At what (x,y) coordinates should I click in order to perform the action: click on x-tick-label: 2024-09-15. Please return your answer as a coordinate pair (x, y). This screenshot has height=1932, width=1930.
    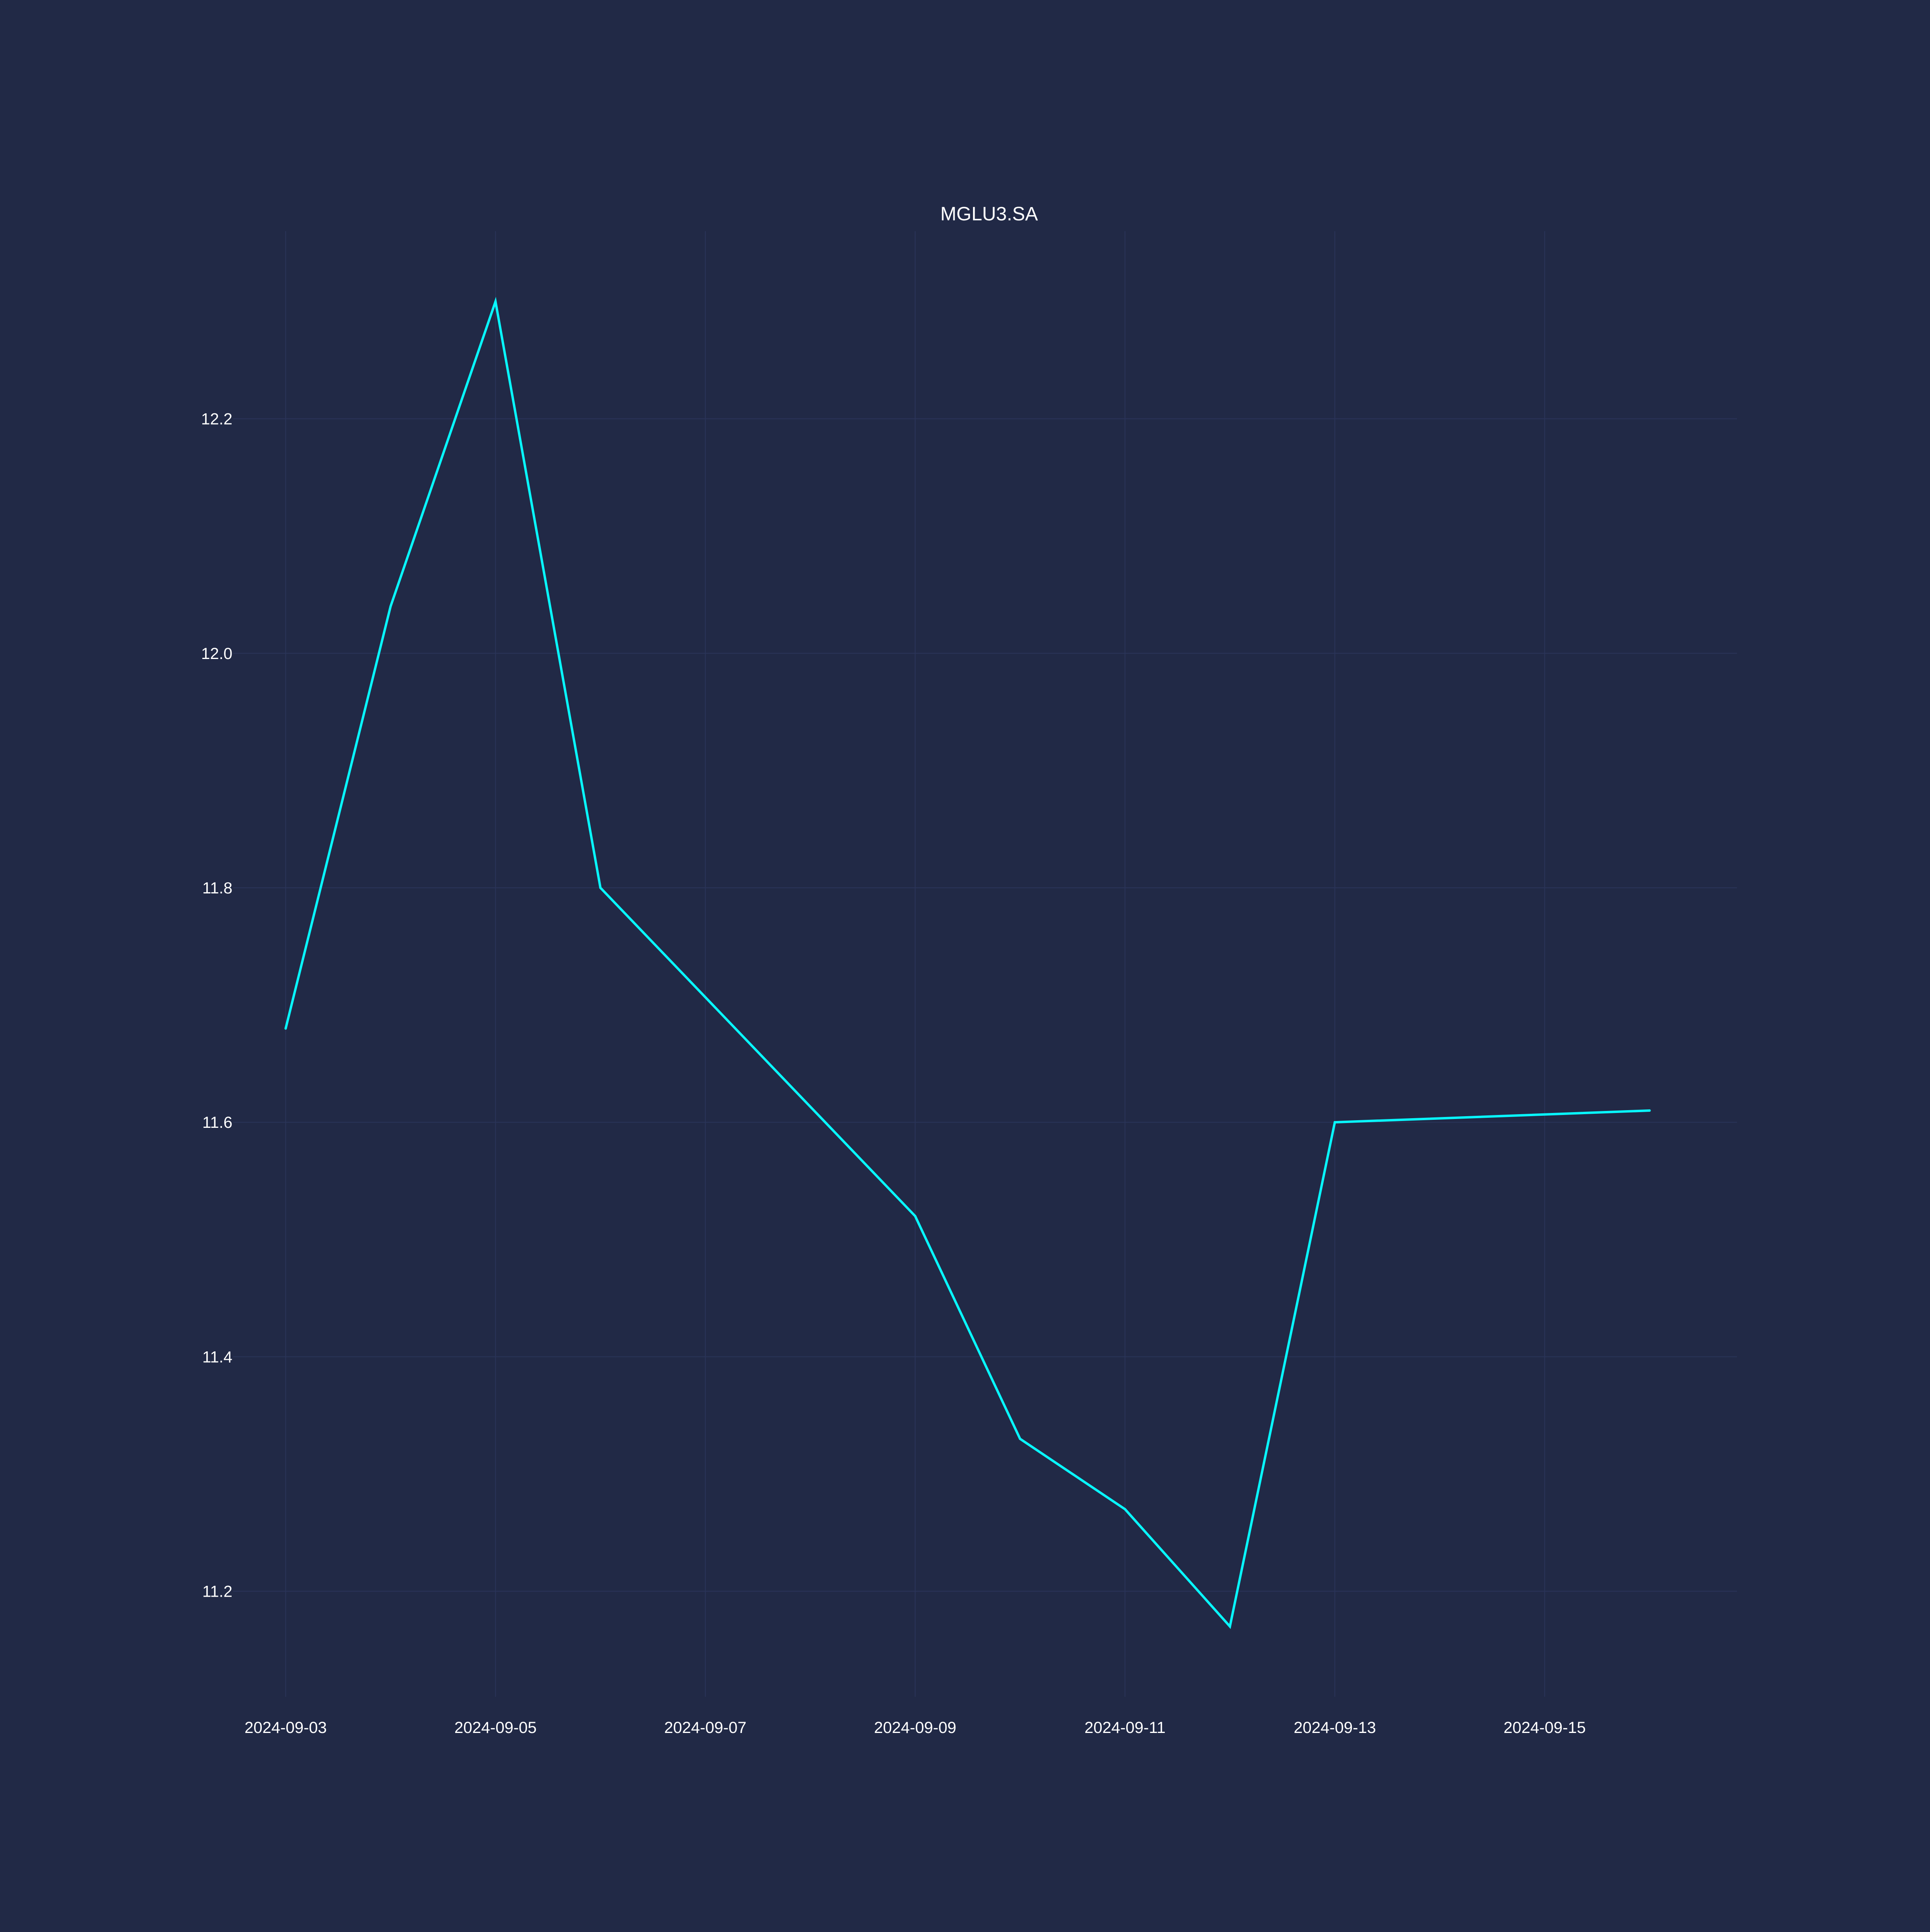
    Looking at the image, I should click on (1544, 1728).